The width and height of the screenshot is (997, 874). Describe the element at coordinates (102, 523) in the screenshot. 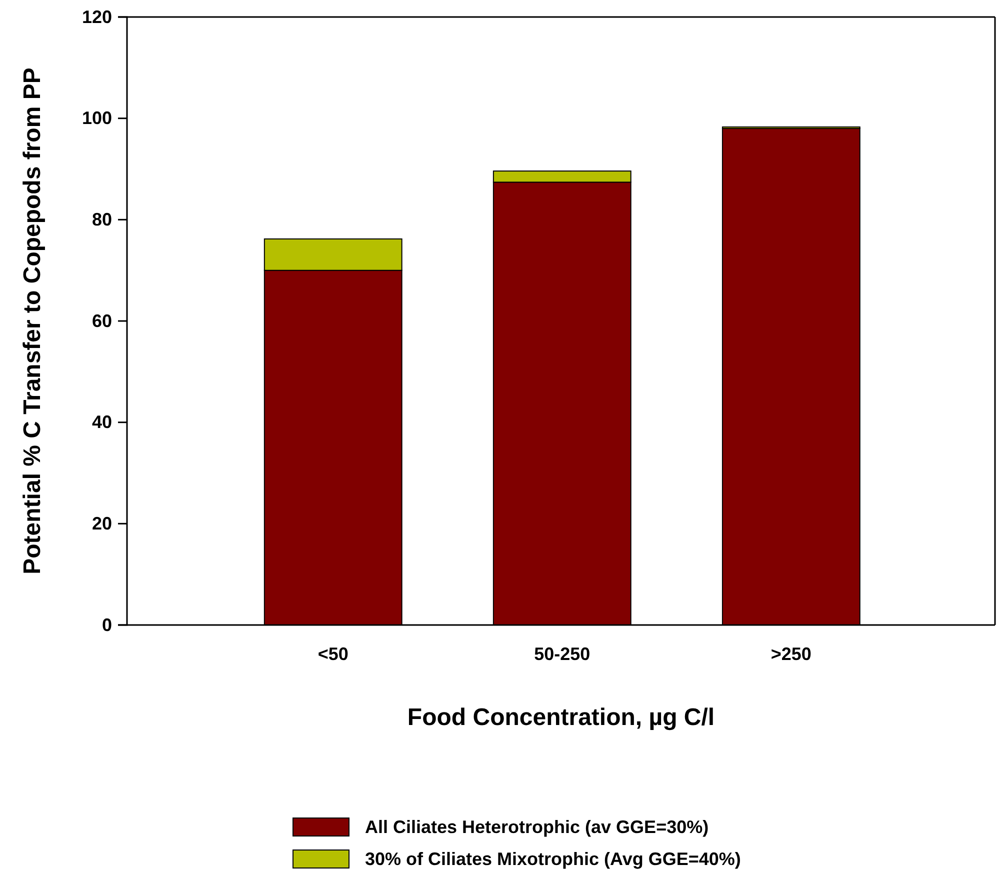

I see `y-tick-label: 20` at that location.